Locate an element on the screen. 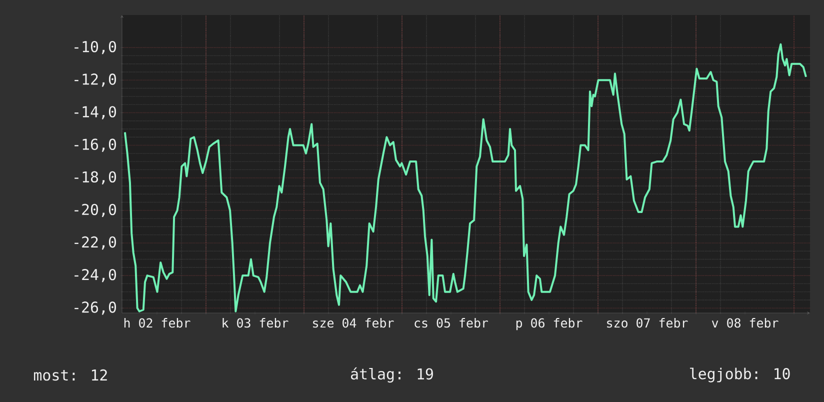 The height and width of the screenshot is (402, 824). y-tick-label: -20,0 is located at coordinates (95, 210).